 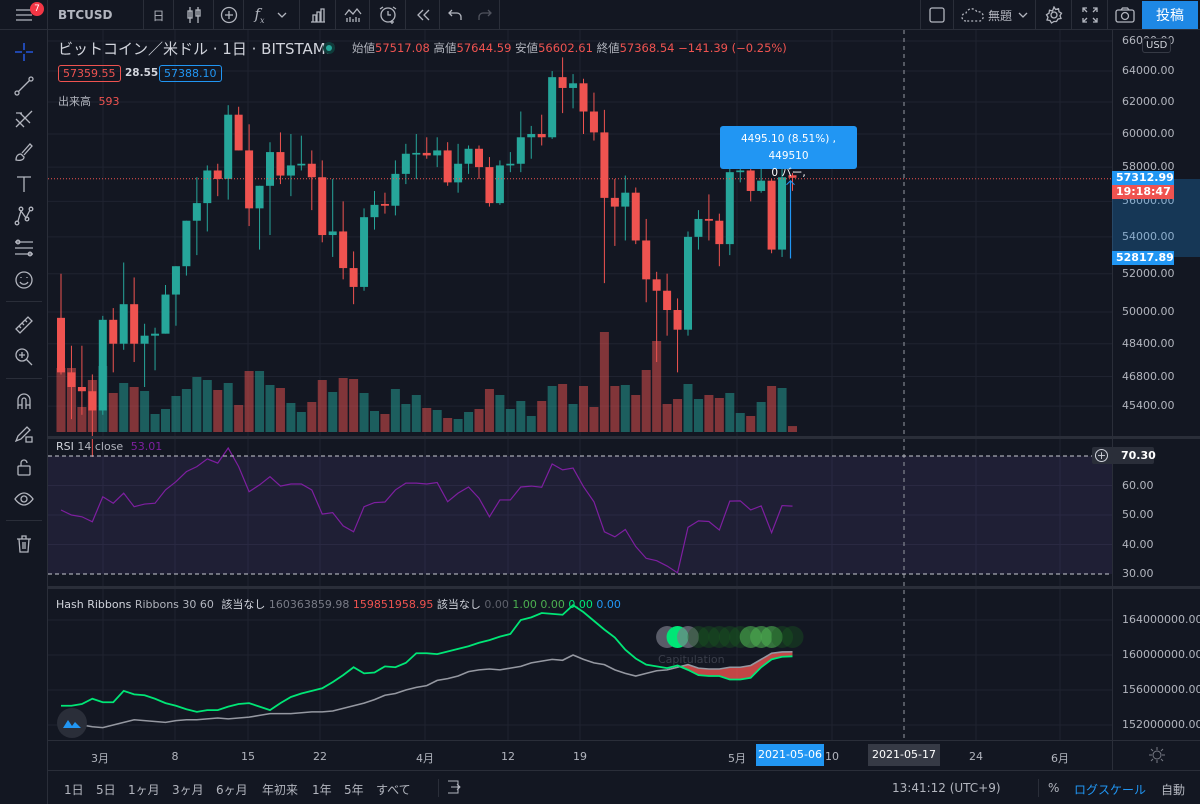 I want to click on percent-toggle: %, so click(x=1054, y=788).